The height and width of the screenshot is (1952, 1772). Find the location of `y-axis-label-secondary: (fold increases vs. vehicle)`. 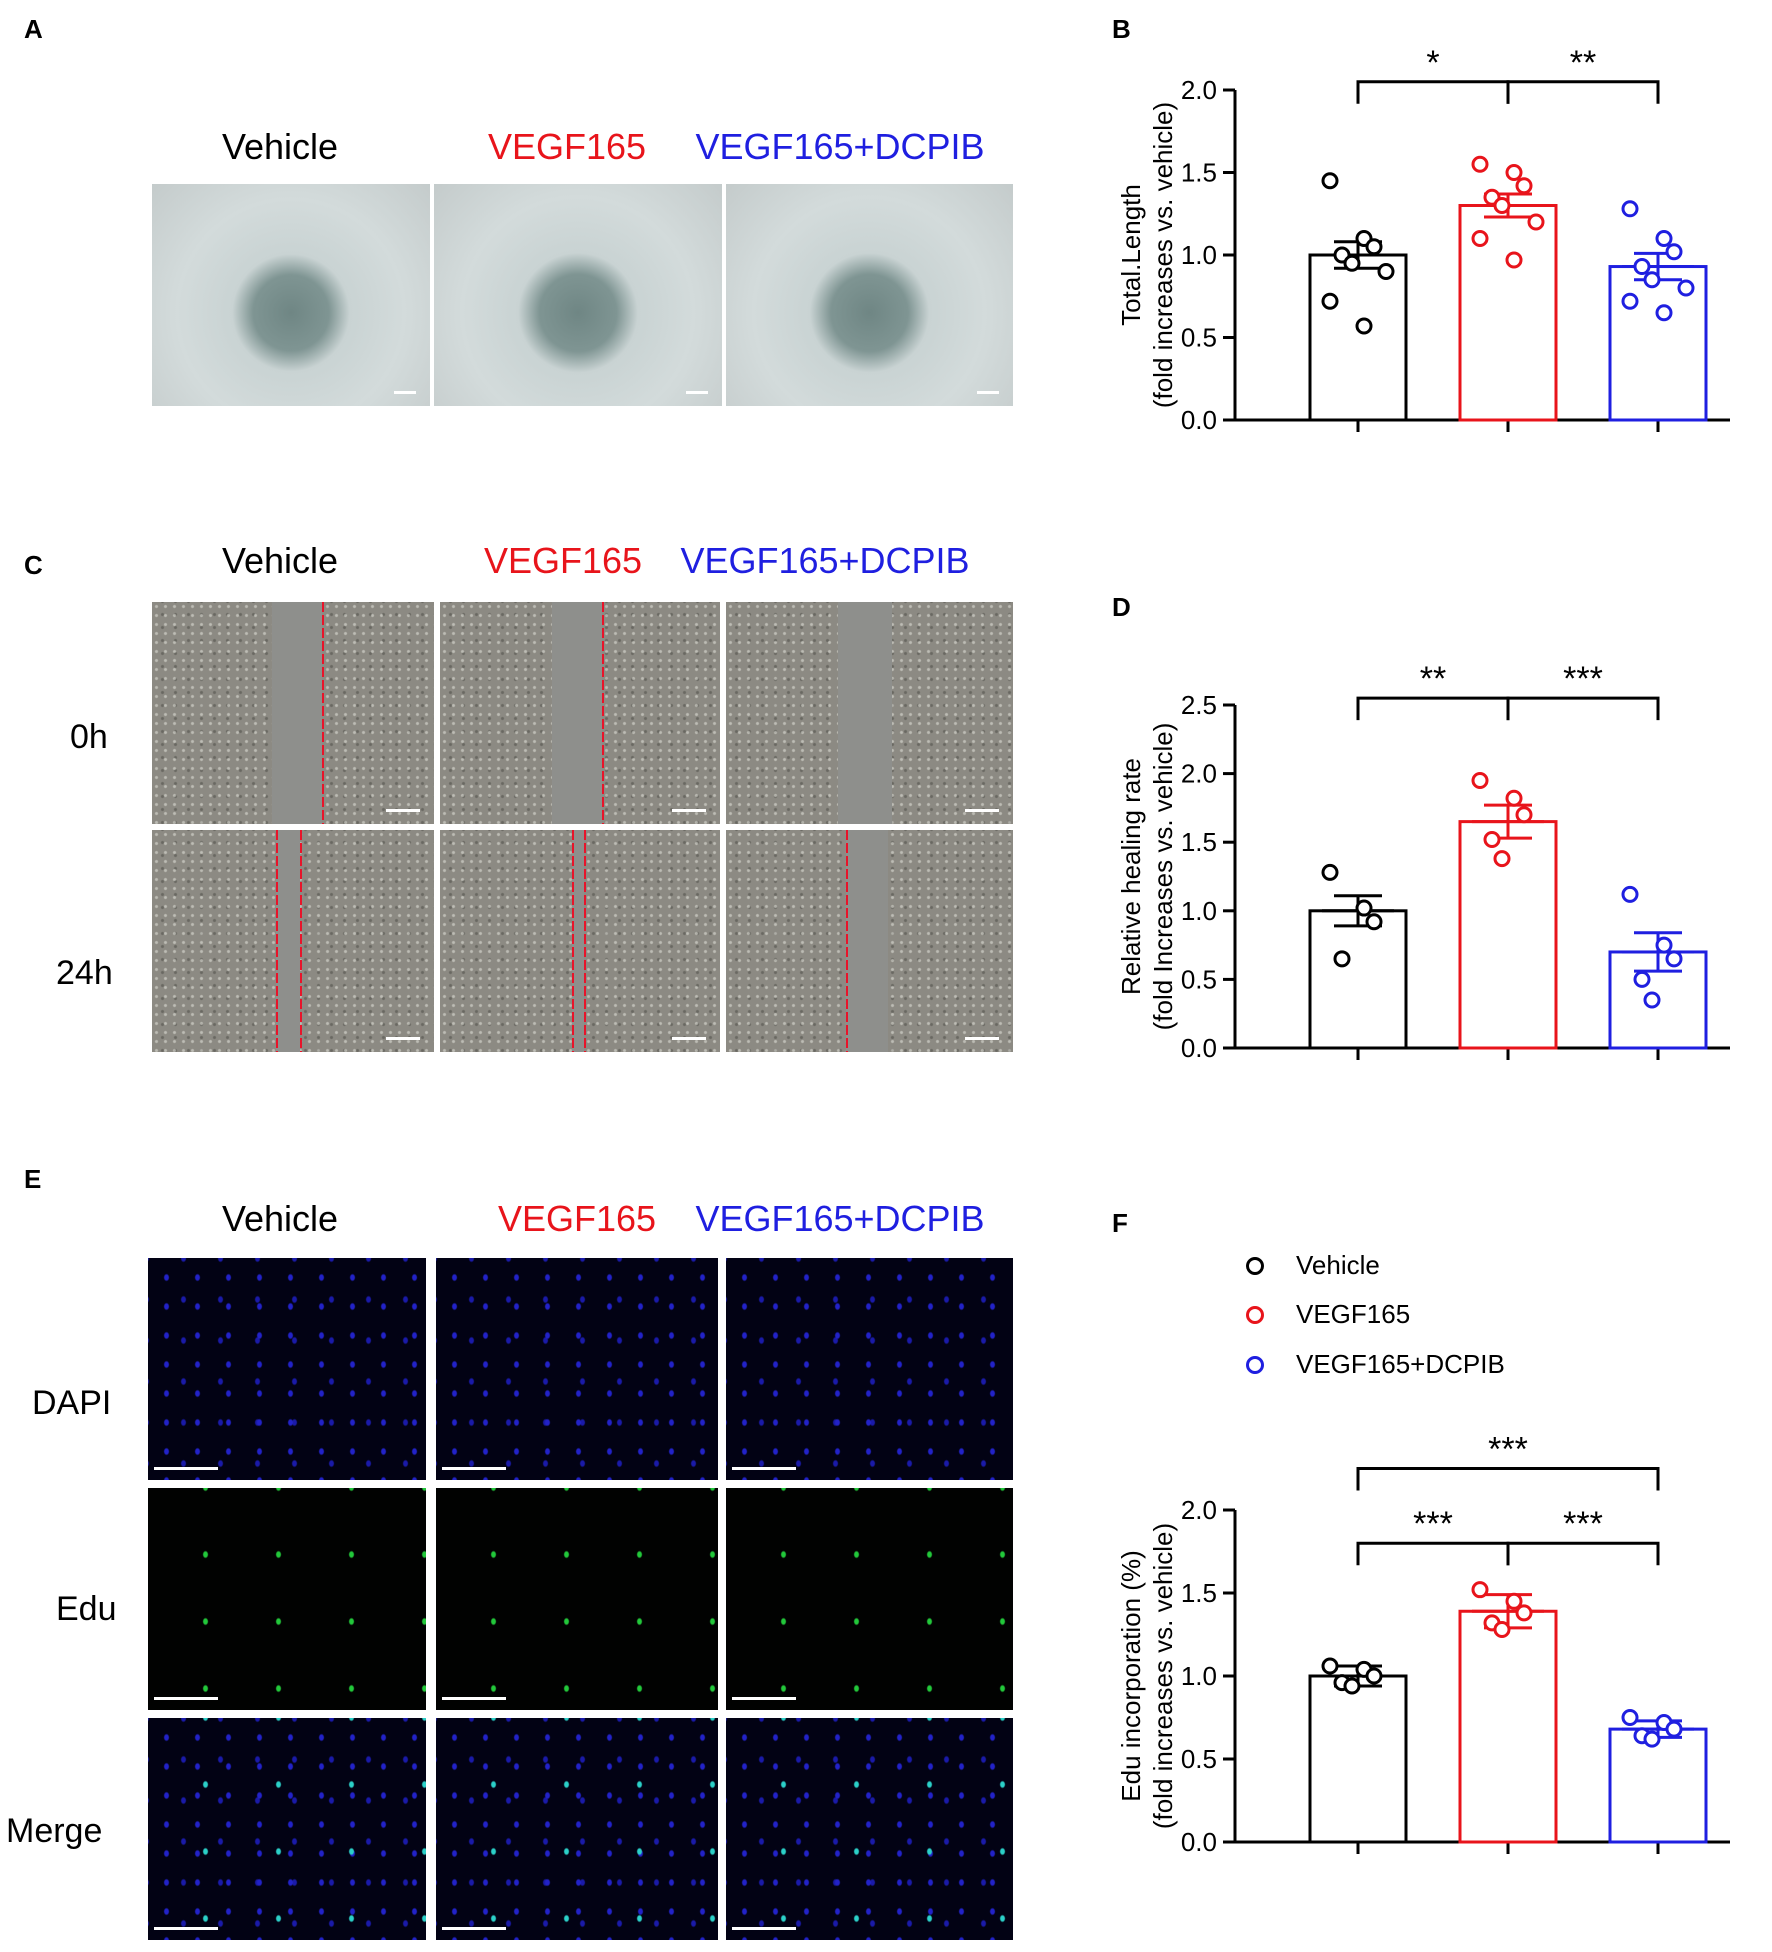

y-axis-label-secondary: (fold increases vs. vehicle) is located at coordinates (1163, 1676).